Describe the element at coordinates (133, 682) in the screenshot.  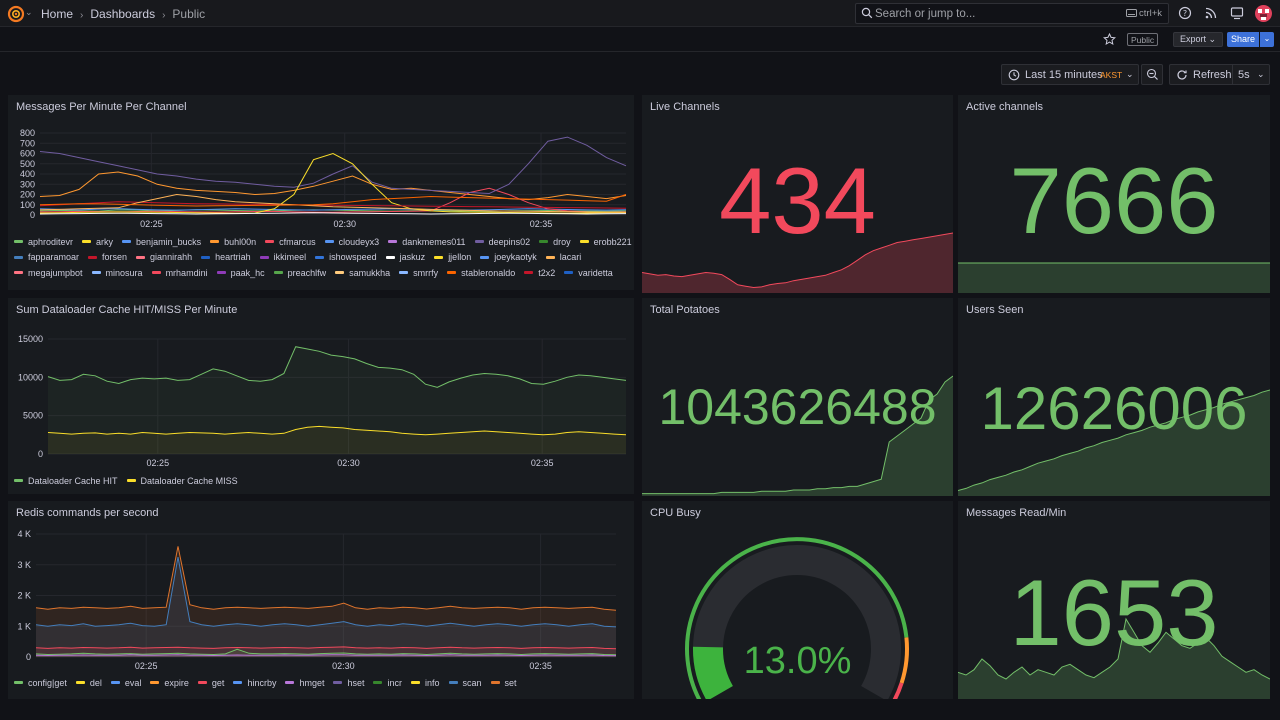
I see `legend-label: eval` at that location.